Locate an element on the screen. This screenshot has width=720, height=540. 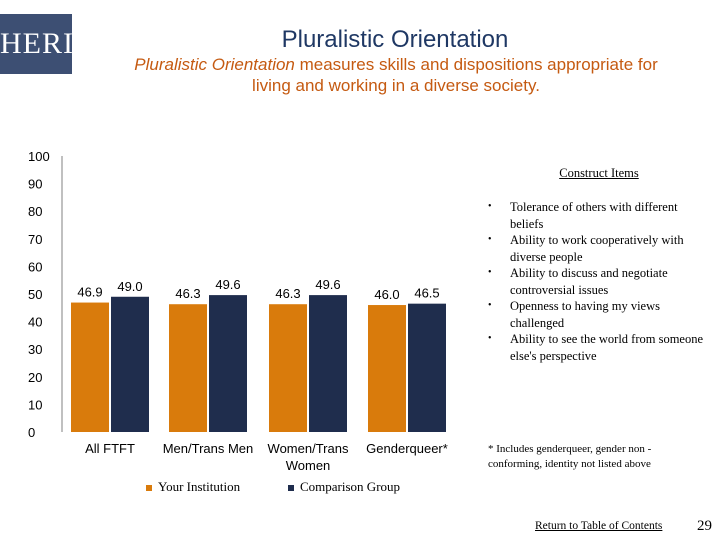
x-category-label: Genderqueer* is located at coordinates (407, 448).